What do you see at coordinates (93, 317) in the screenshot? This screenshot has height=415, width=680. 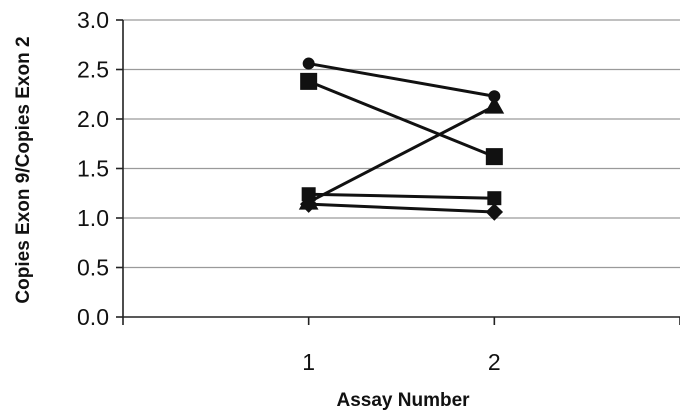 I see `y-tick-label: 0.0` at bounding box center [93, 317].